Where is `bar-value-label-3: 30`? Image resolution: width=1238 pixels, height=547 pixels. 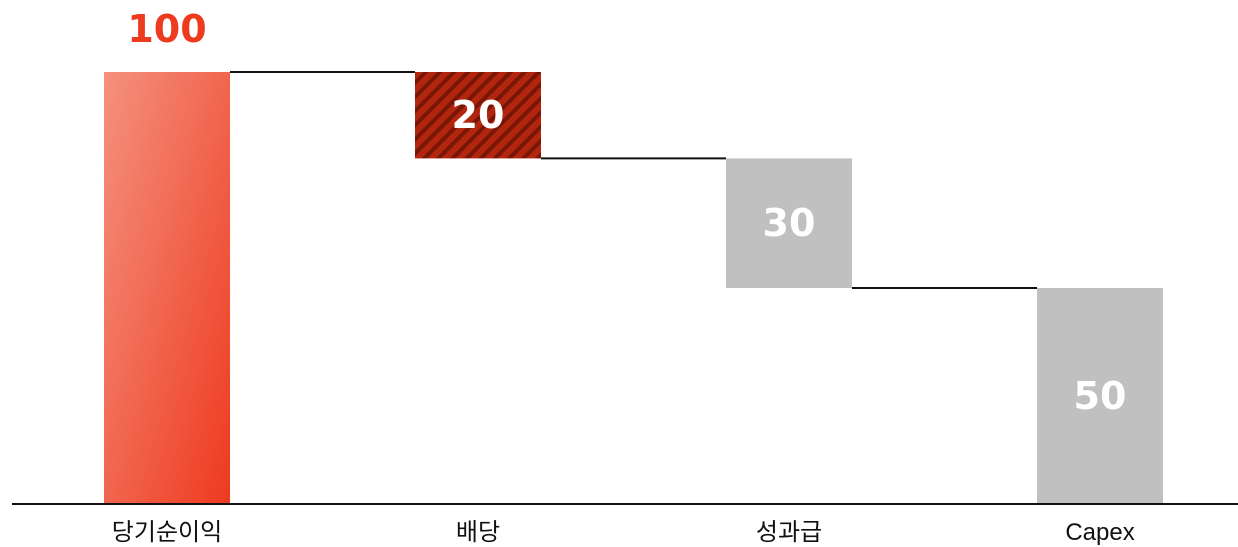 bar-value-label-3: 30 is located at coordinates (789, 223).